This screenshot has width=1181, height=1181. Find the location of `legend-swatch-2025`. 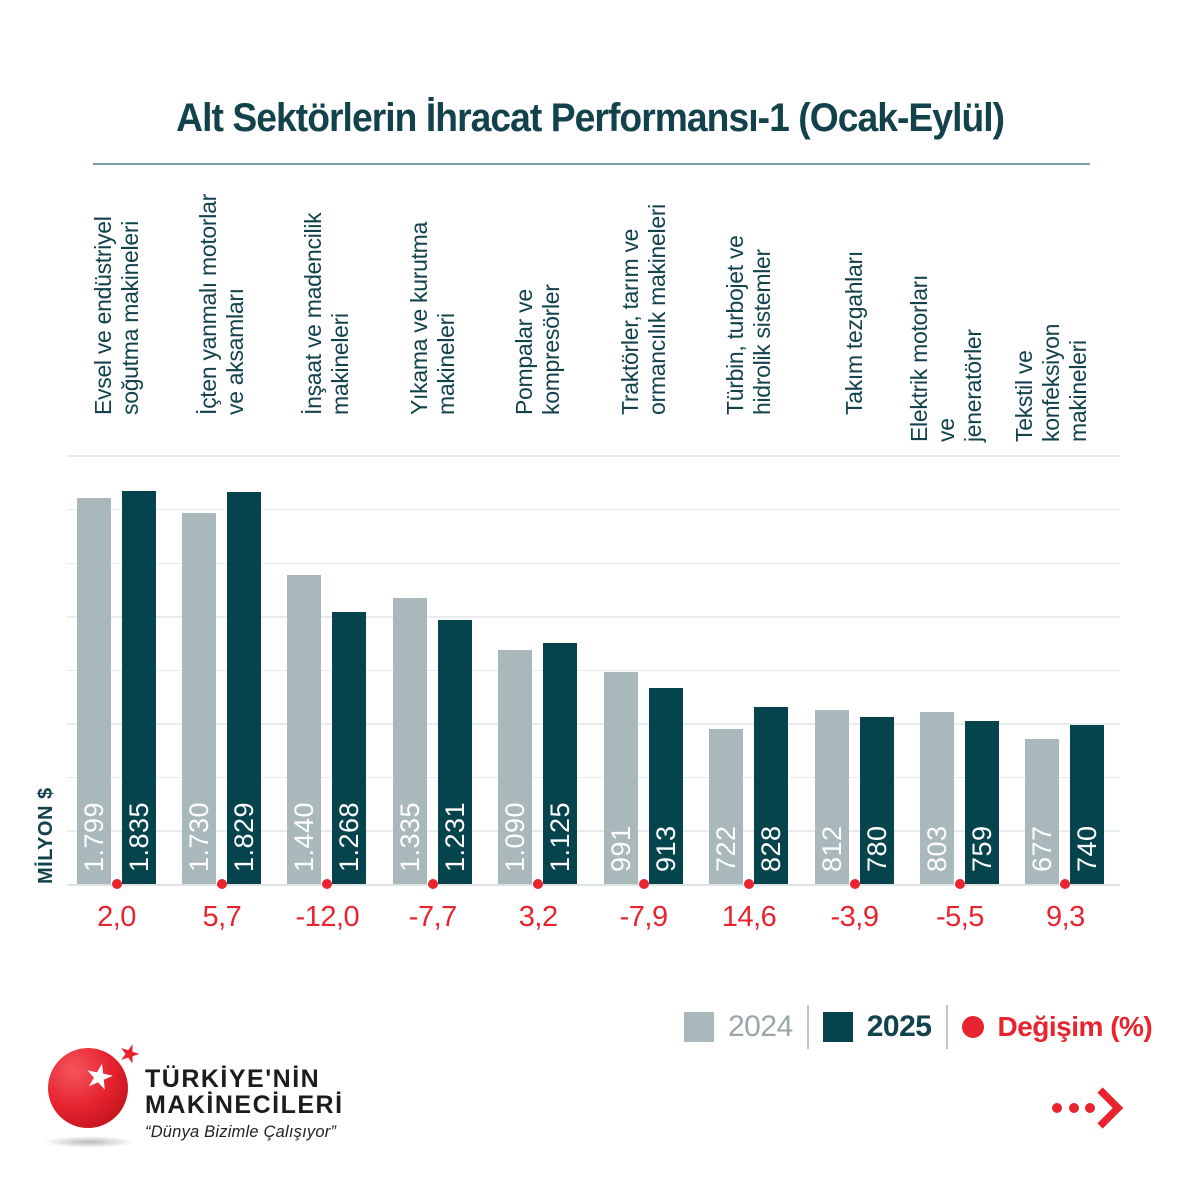

legend-swatch-2025 is located at coordinates (837, 1027).